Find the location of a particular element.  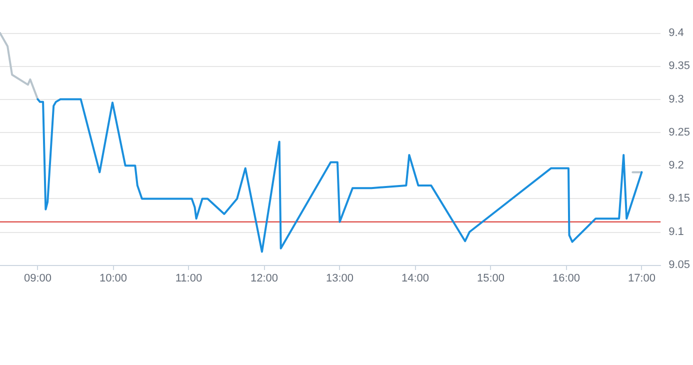

y-tick-label: 9.4 is located at coordinates (676, 33).